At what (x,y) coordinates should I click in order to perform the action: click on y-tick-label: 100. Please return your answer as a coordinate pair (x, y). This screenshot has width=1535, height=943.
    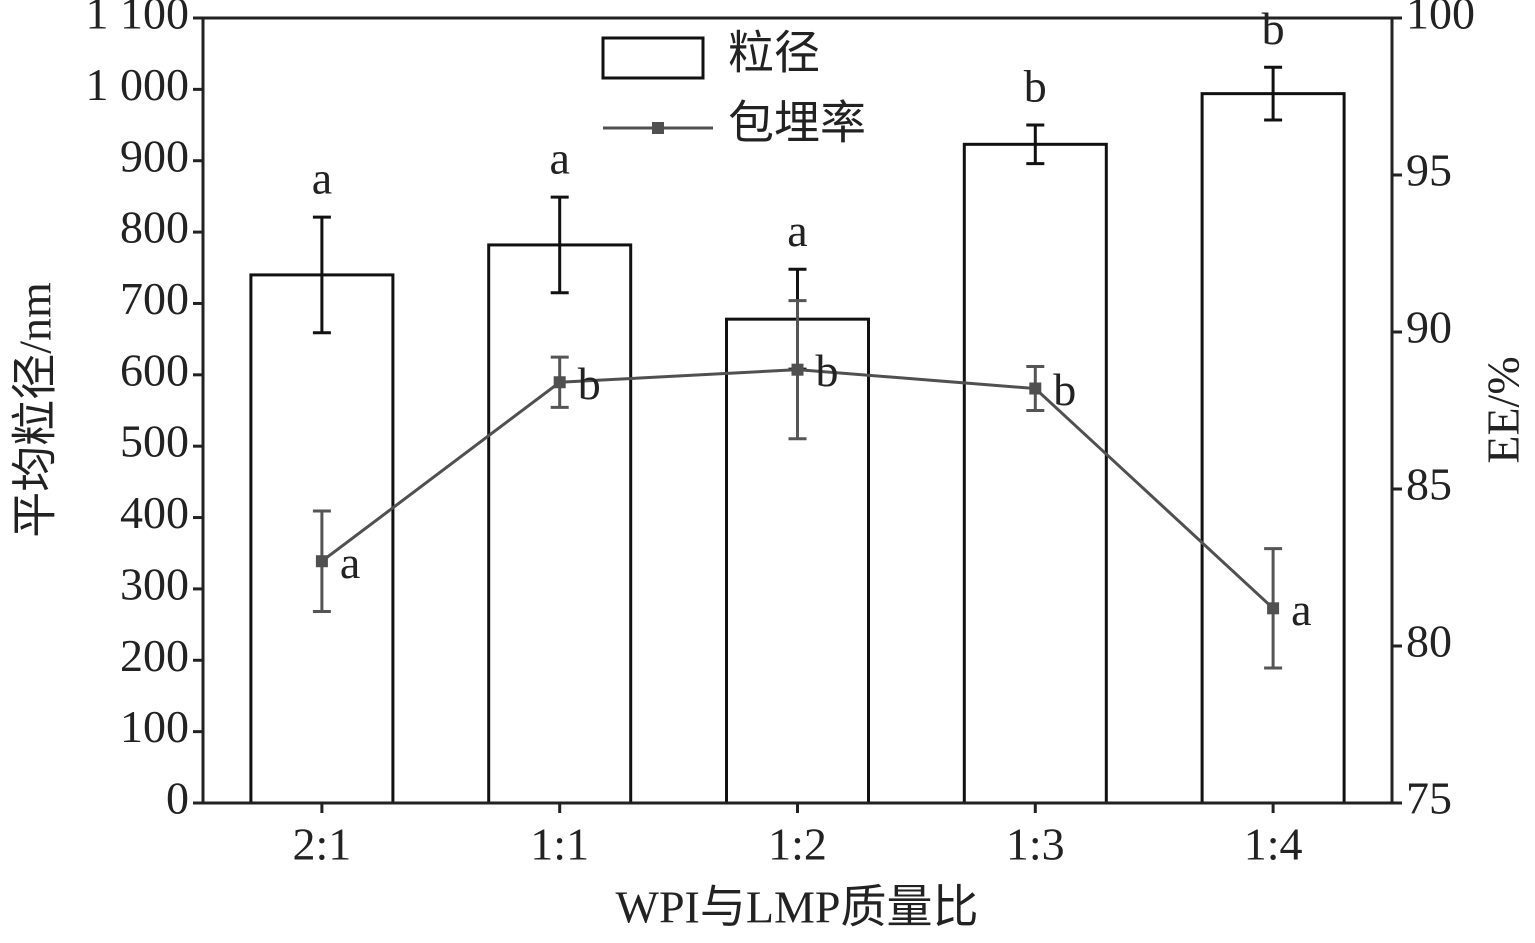
    Looking at the image, I should click on (154, 726).